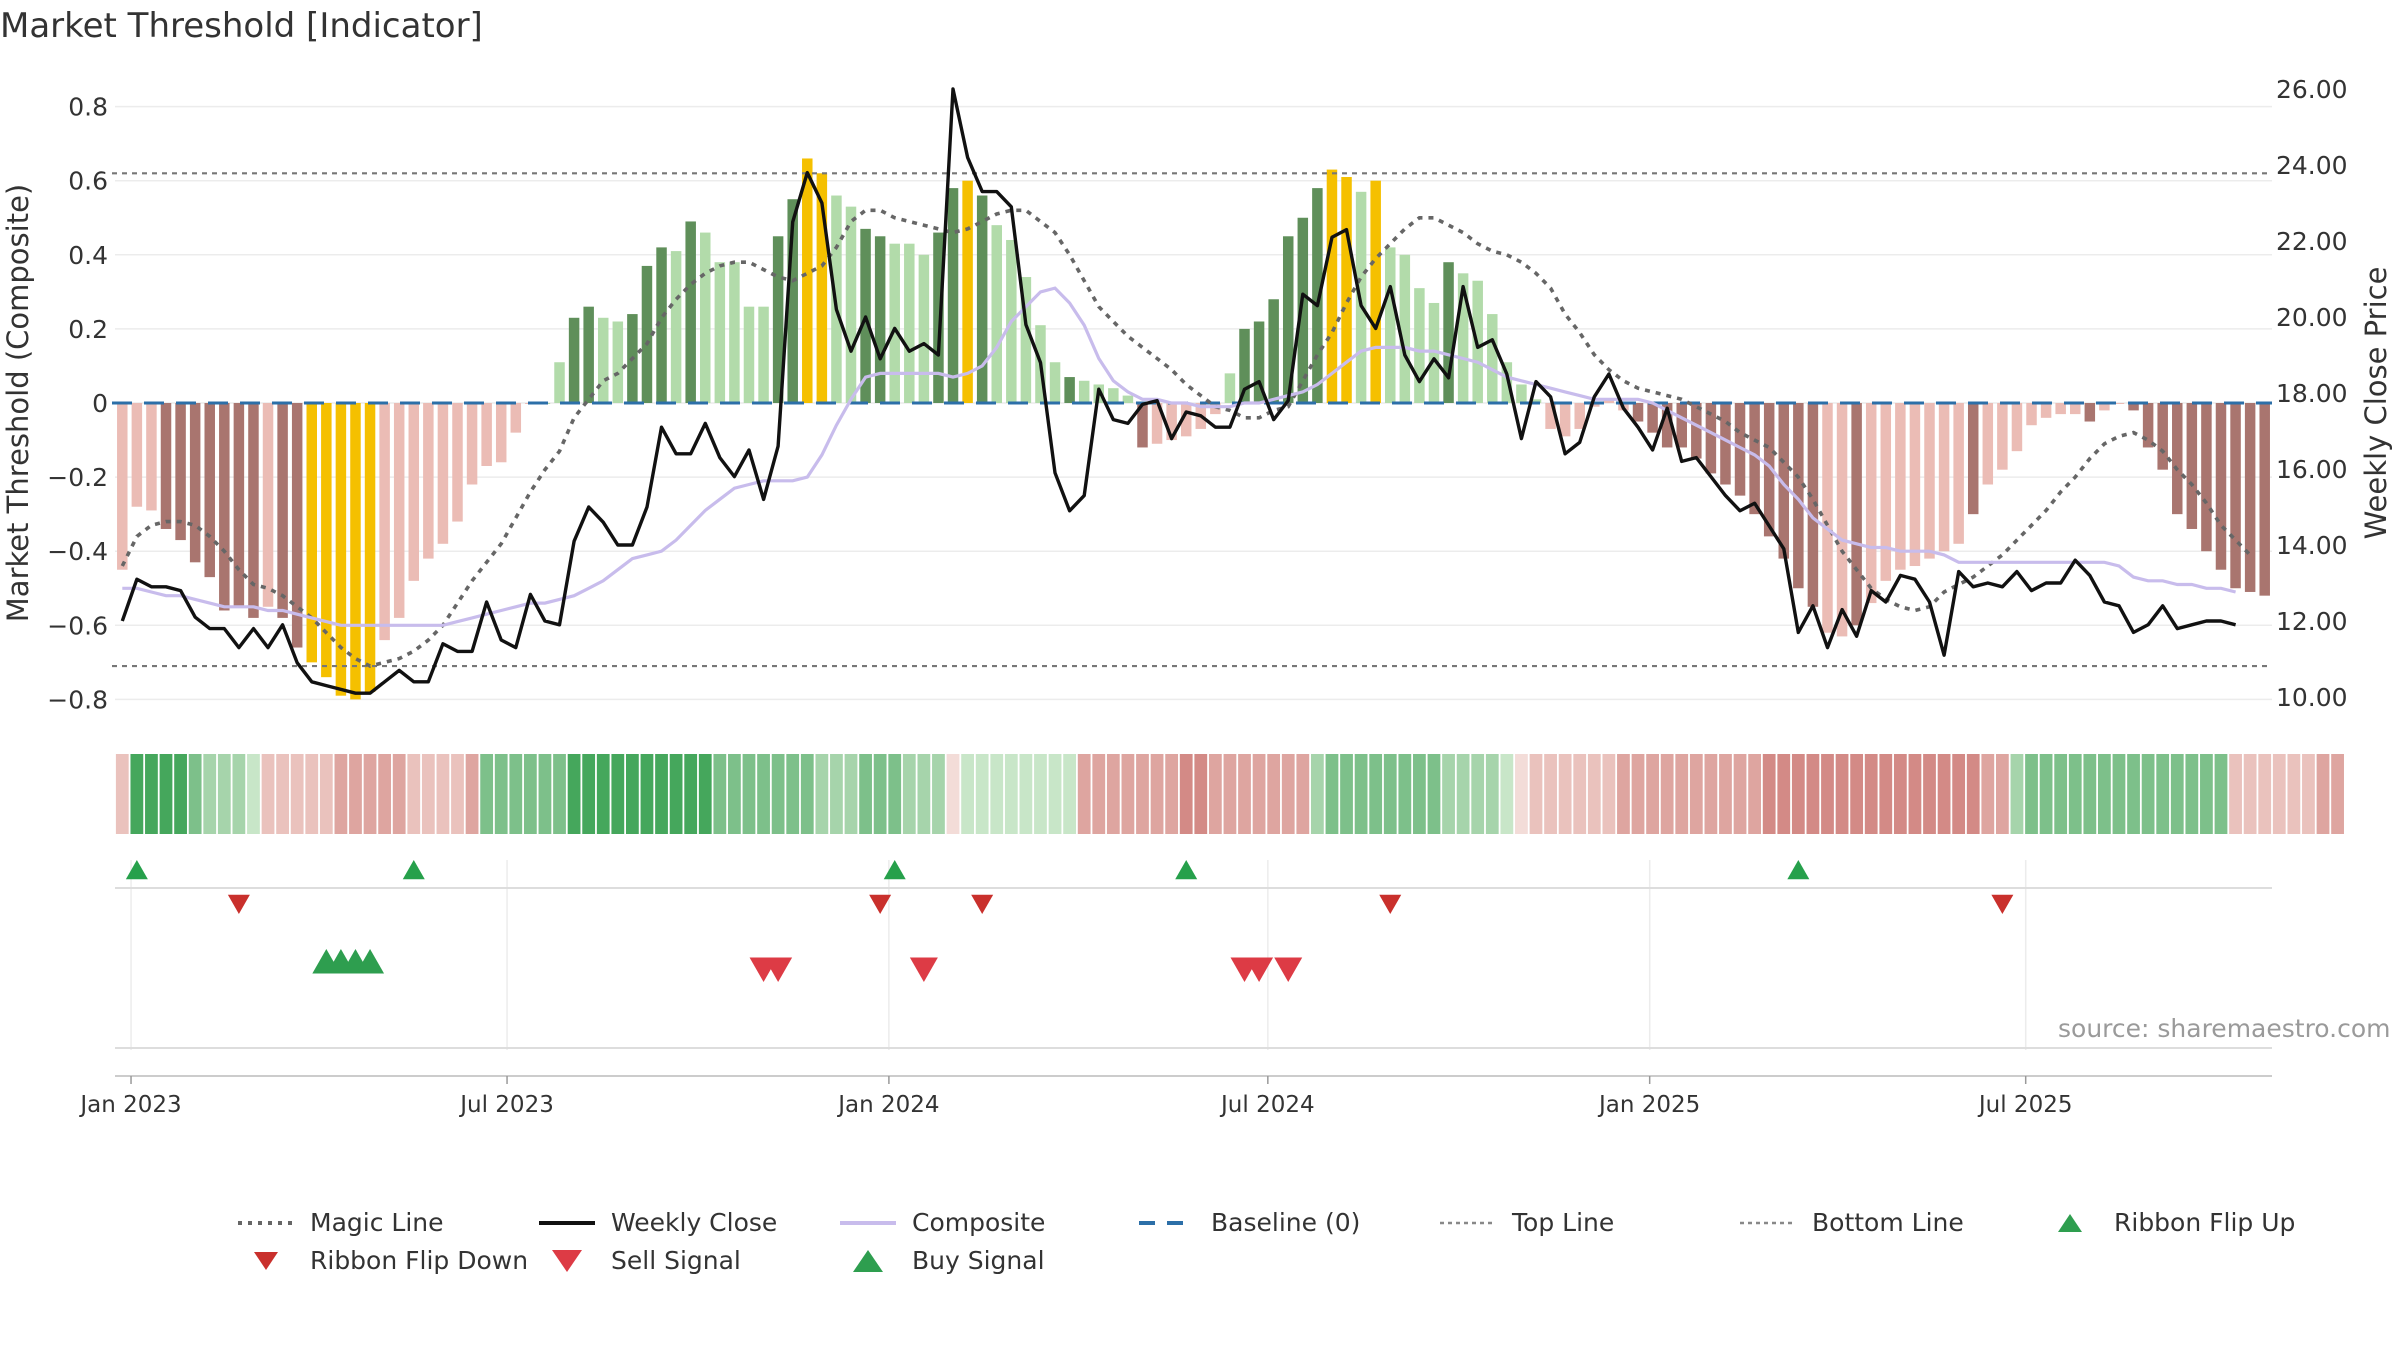  What do you see at coordinates (88, 255) in the screenshot?
I see `y-tick-label: 0.4` at bounding box center [88, 255].